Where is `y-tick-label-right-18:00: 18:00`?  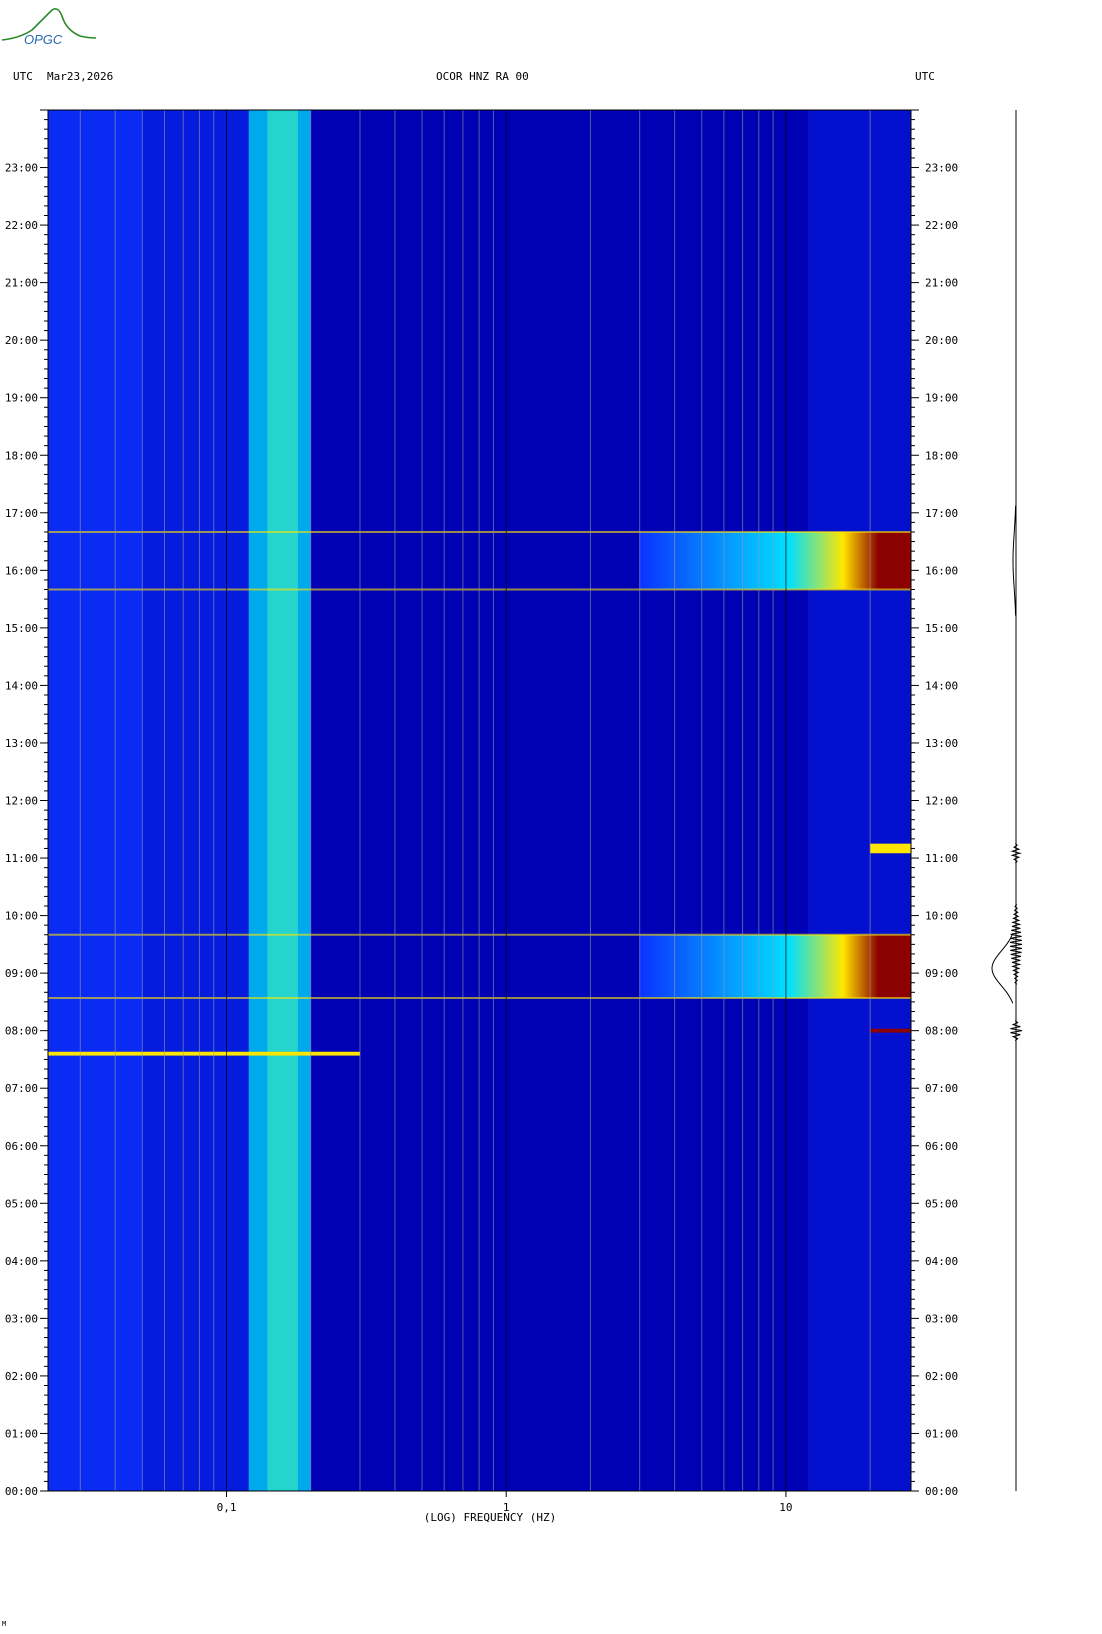 y-tick-label-right-18:00: 18:00 is located at coordinates (941, 455).